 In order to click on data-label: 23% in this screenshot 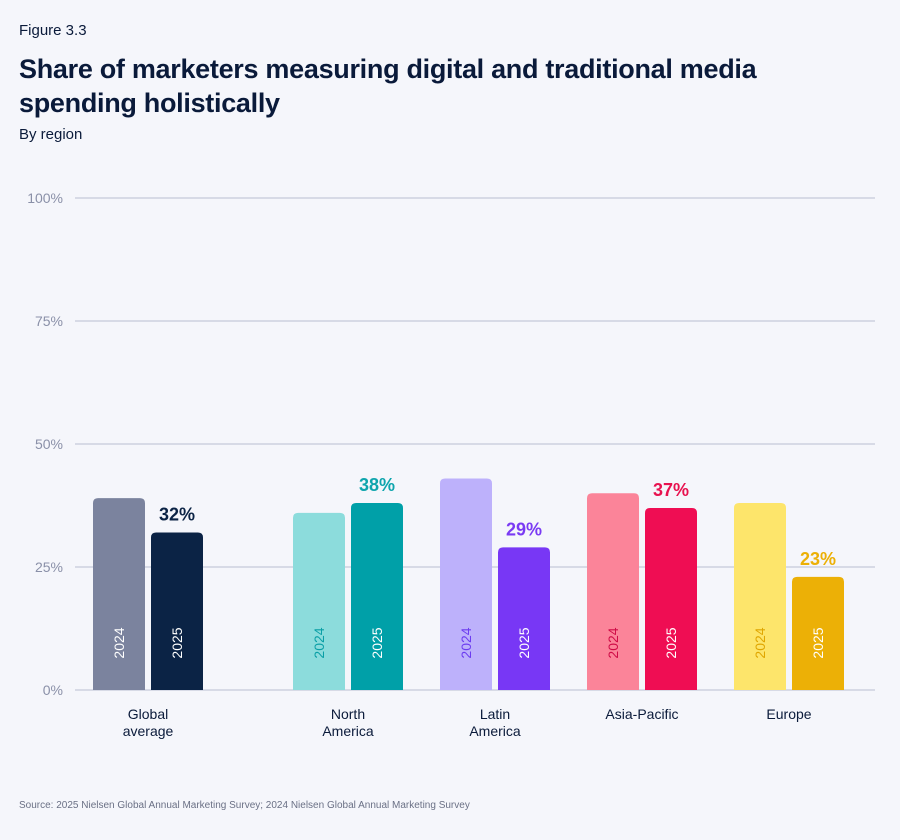, I will do `click(818, 559)`.